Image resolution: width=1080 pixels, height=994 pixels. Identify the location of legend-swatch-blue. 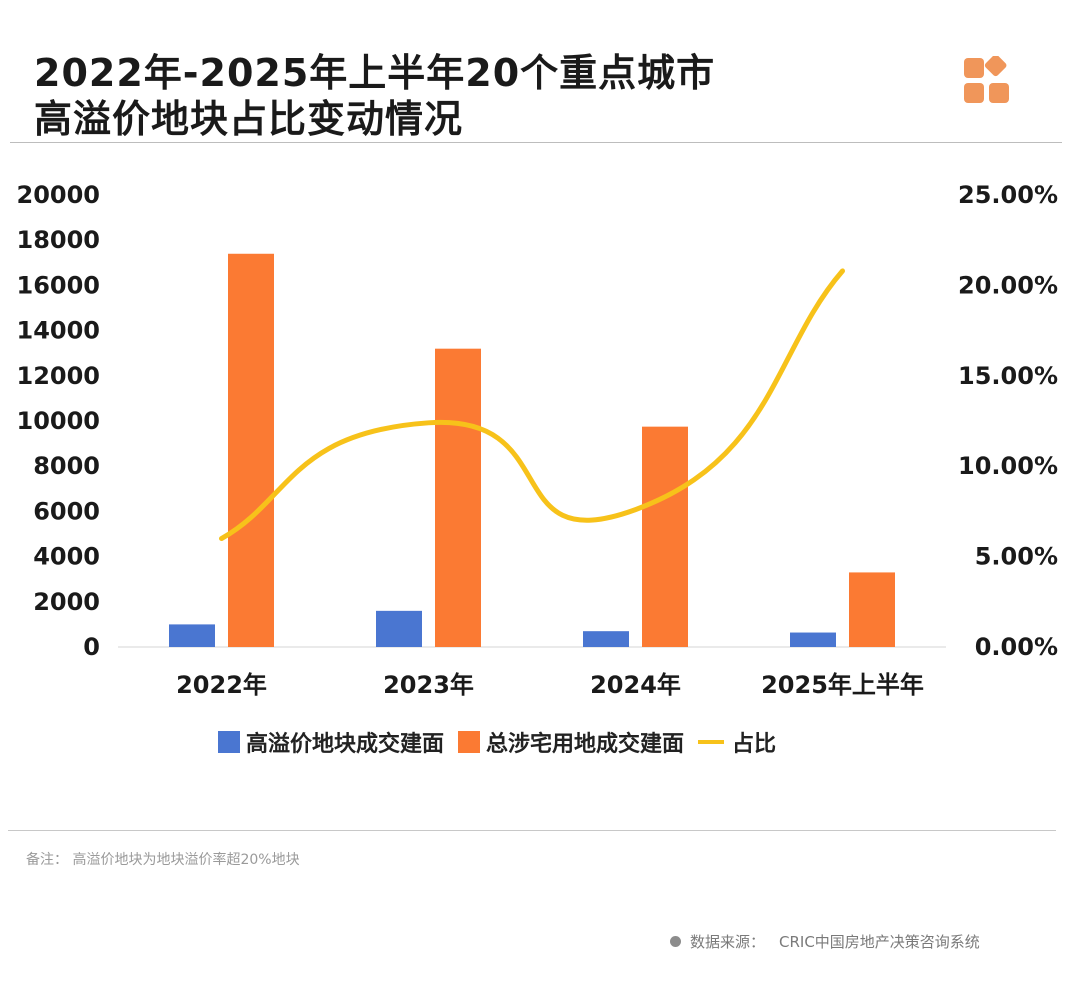
(229, 742).